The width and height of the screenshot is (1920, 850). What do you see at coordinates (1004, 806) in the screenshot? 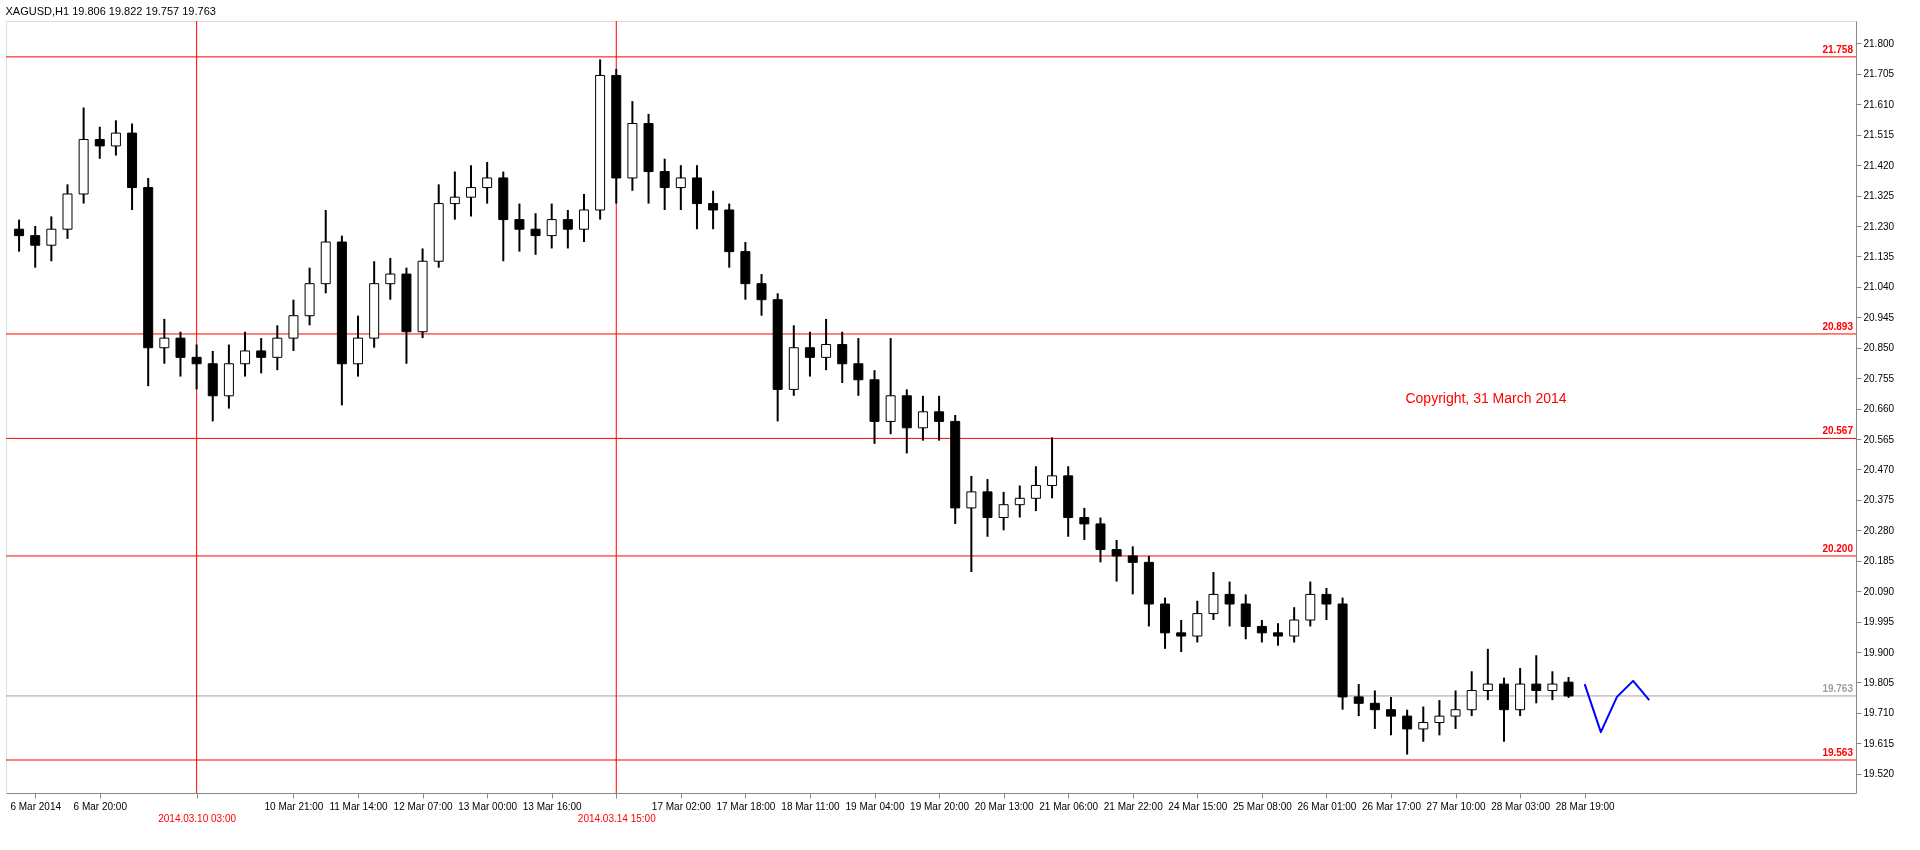
I see `x-tick-label: 20 Mar 13:00` at bounding box center [1004, 806].